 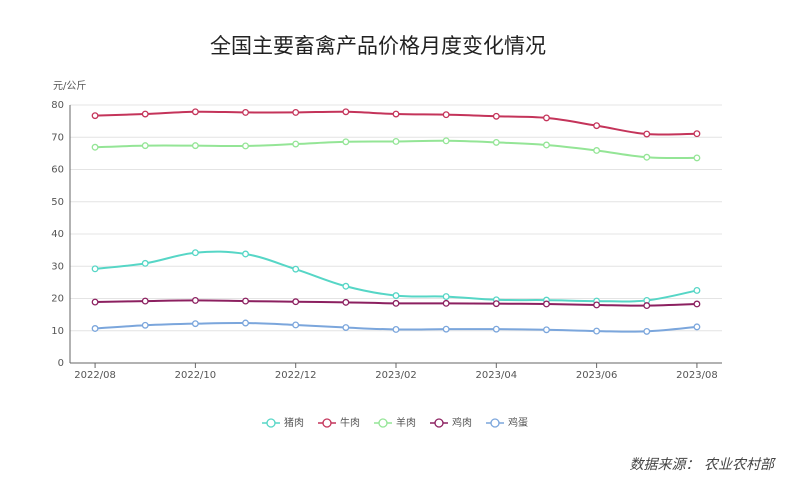 I want to click on x-tick-label: 2023/02, so click(x=396, y=375).